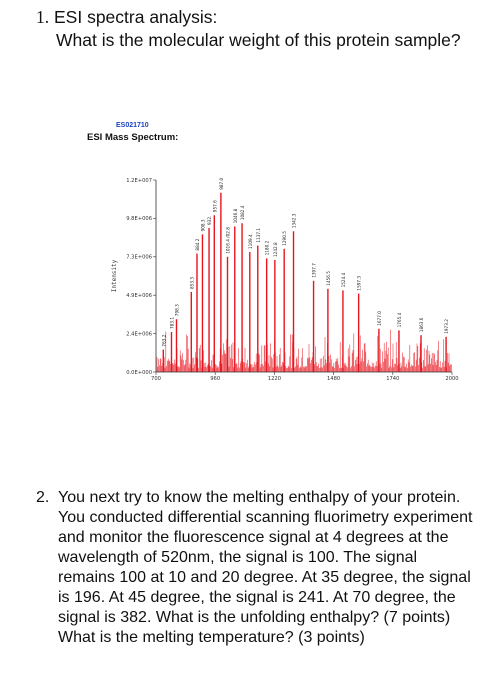 This screenshot has width=503, height=700. I want to click on peaks-layer, so click(304, 282).